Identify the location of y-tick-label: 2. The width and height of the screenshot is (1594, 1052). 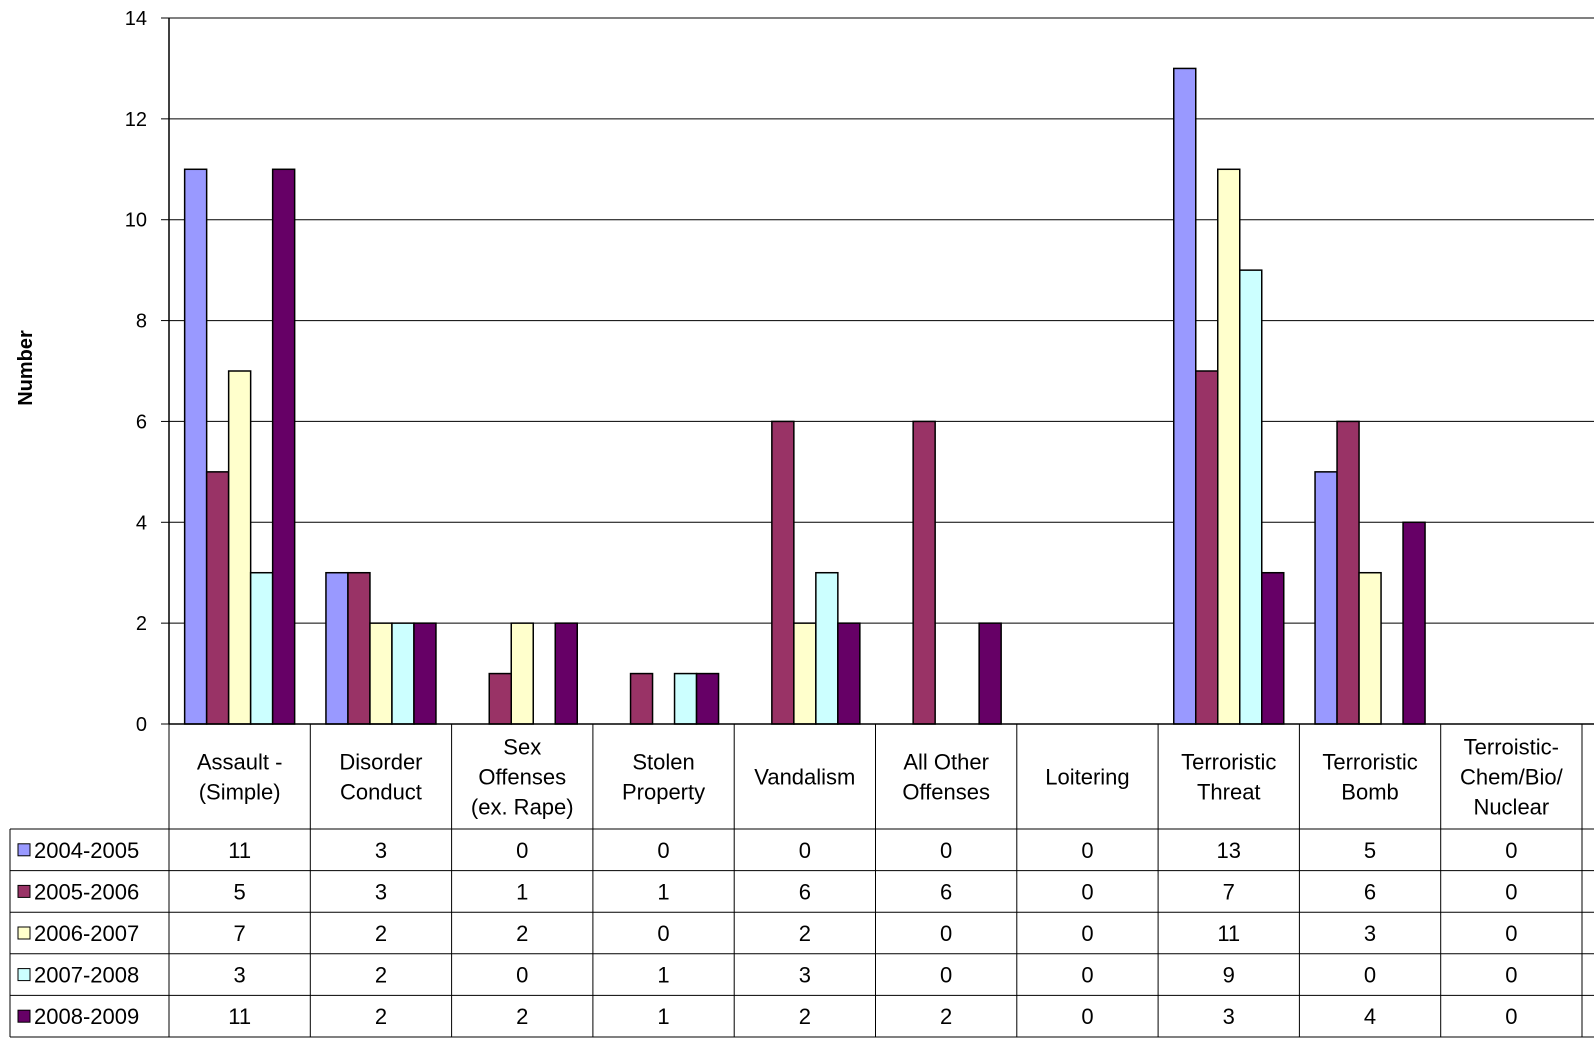
(141, 624).